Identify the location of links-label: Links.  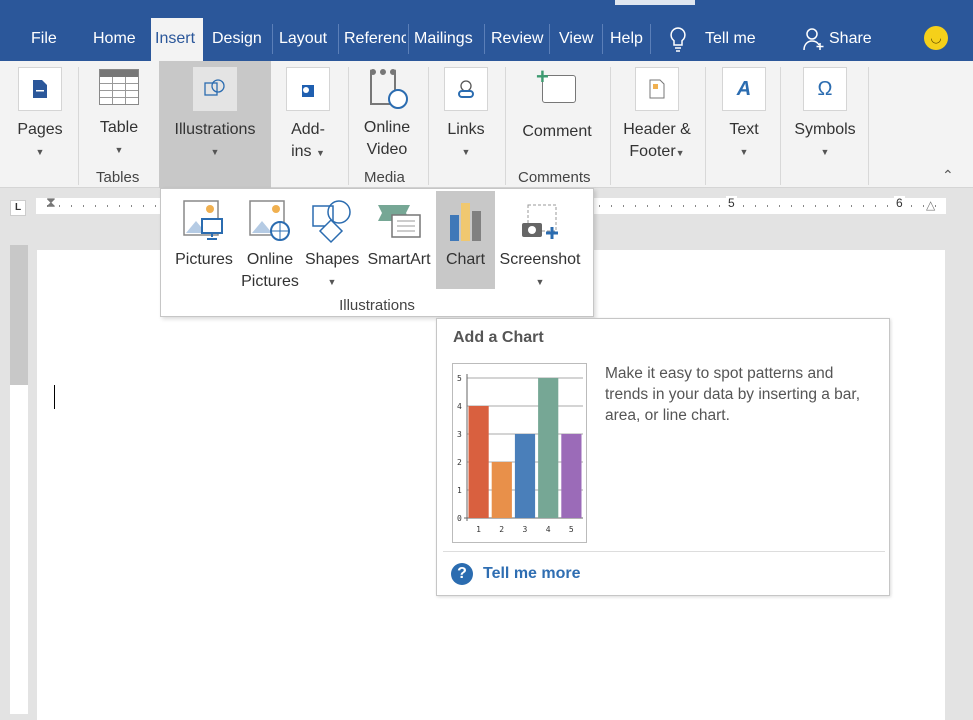
(466, 129).